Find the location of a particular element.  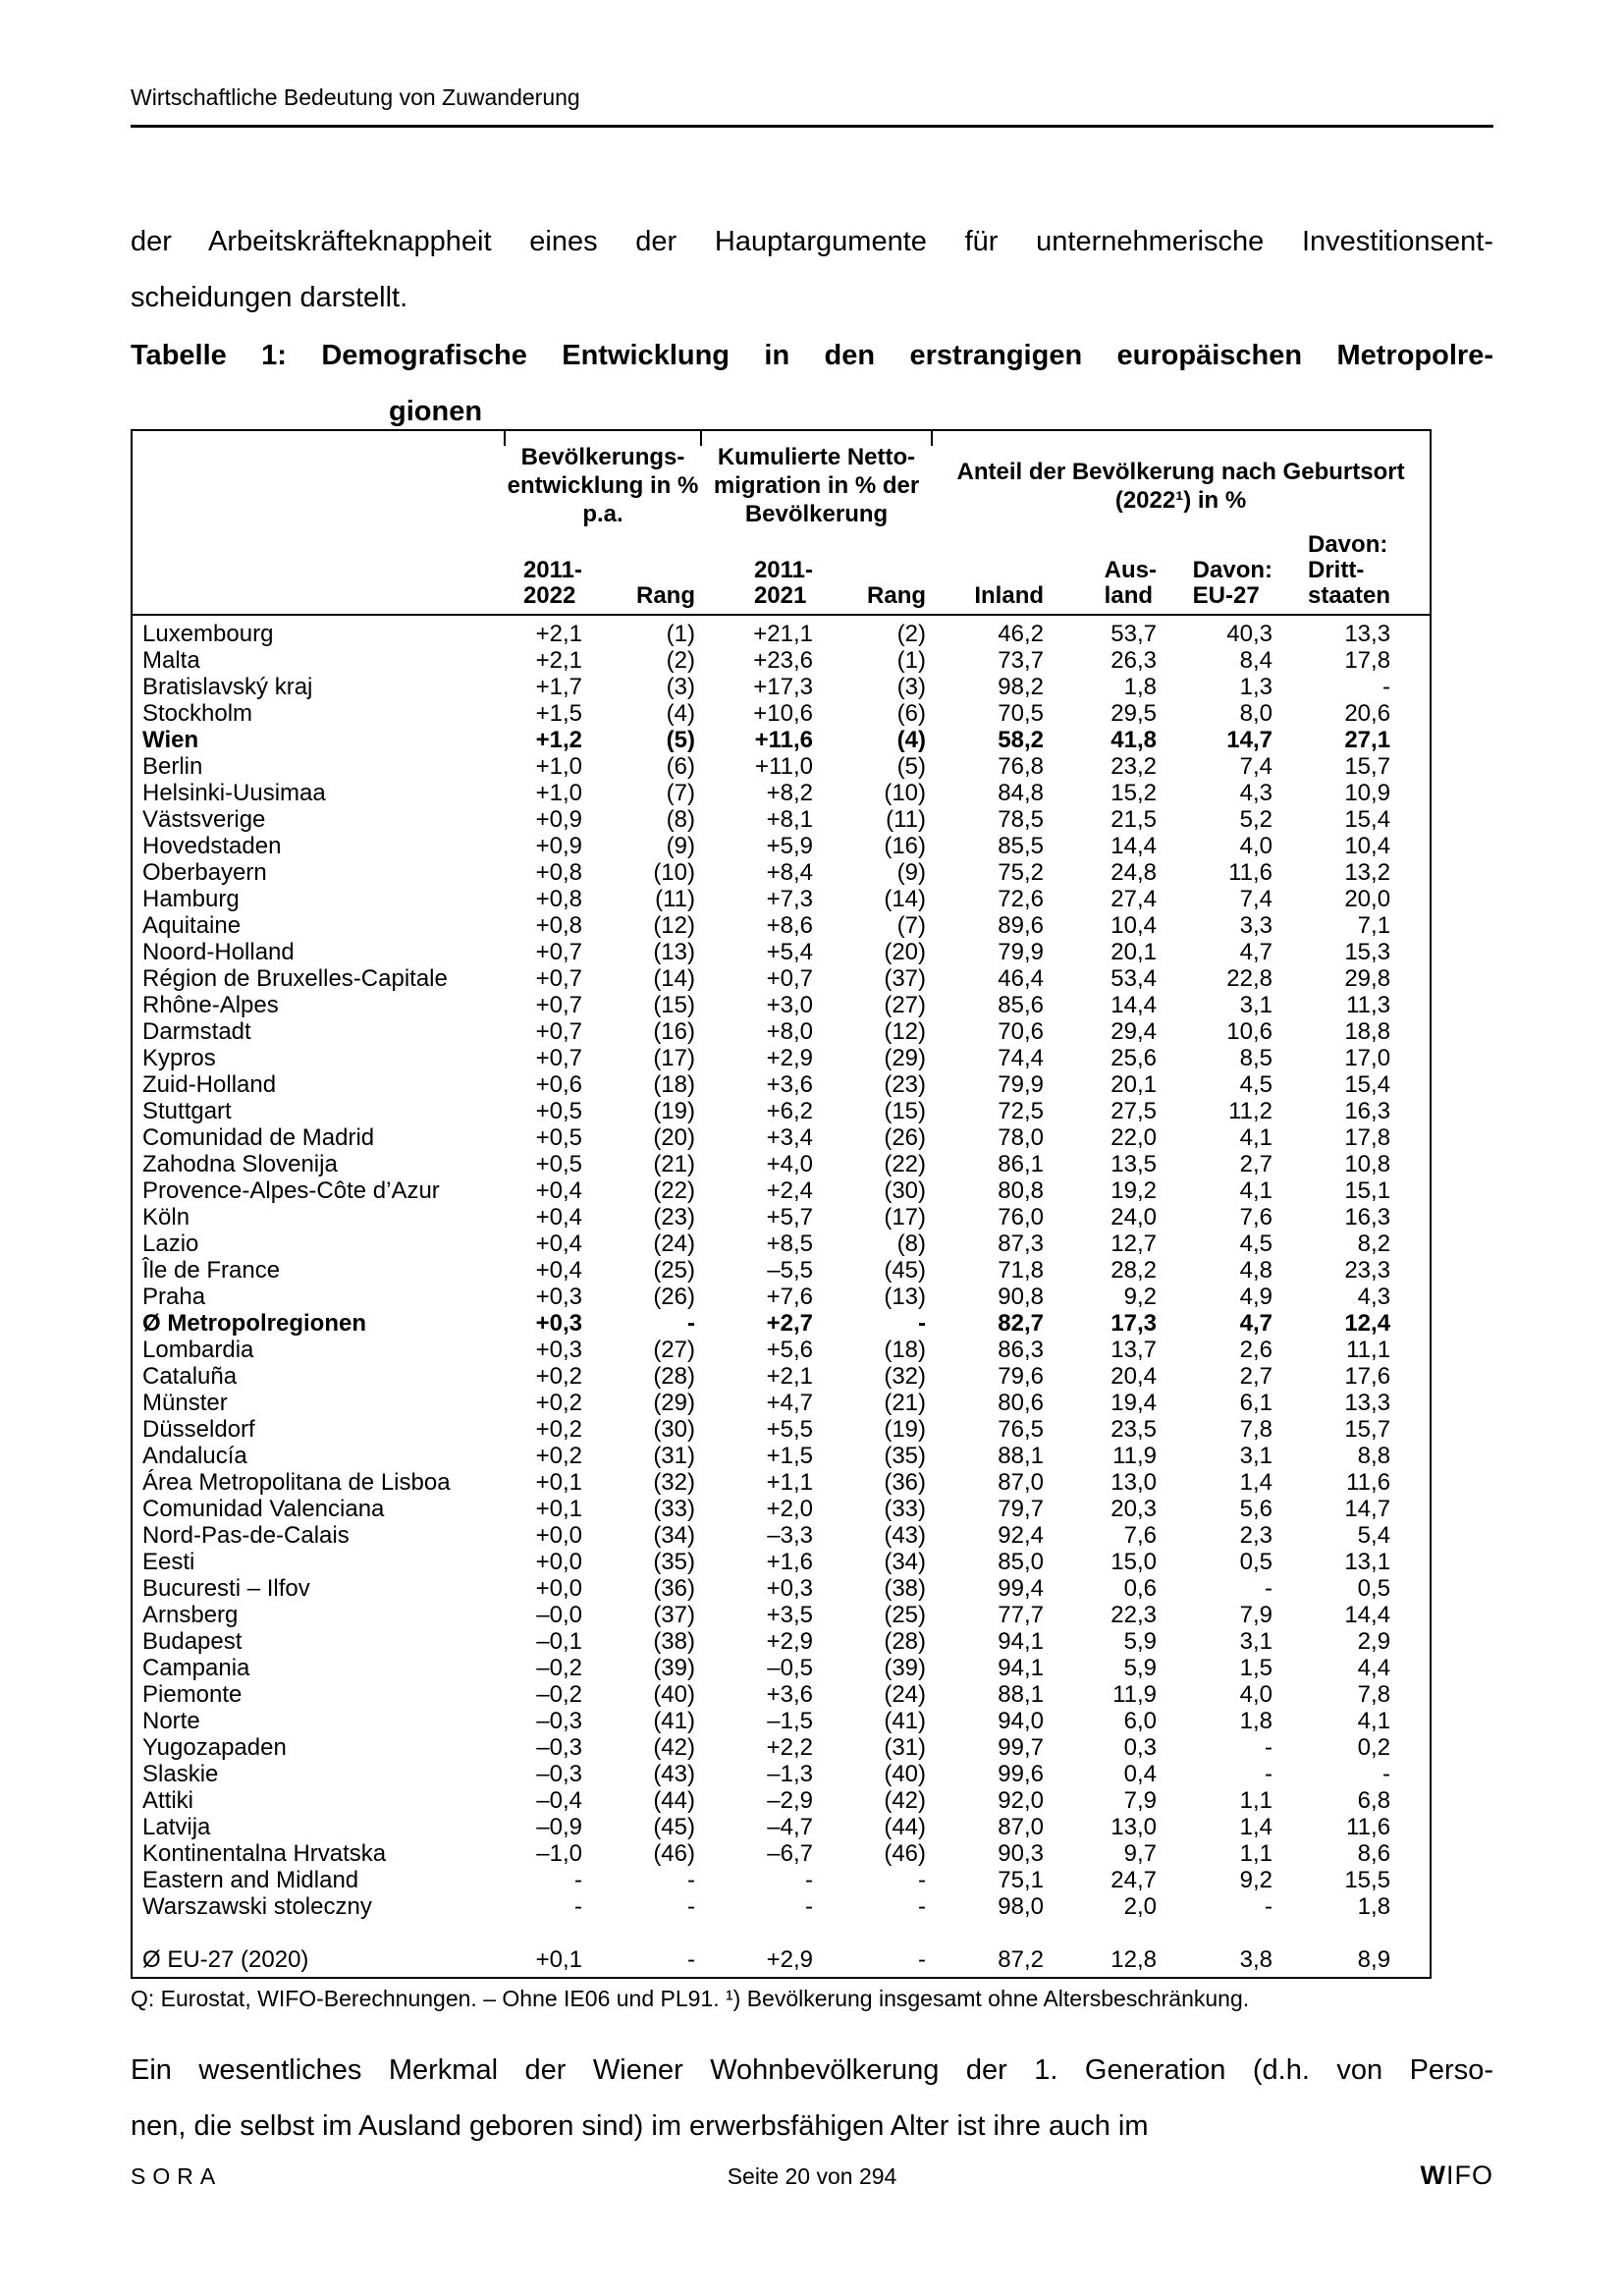

value-cell: 16,3 is located at coordinates (1367, 1111).